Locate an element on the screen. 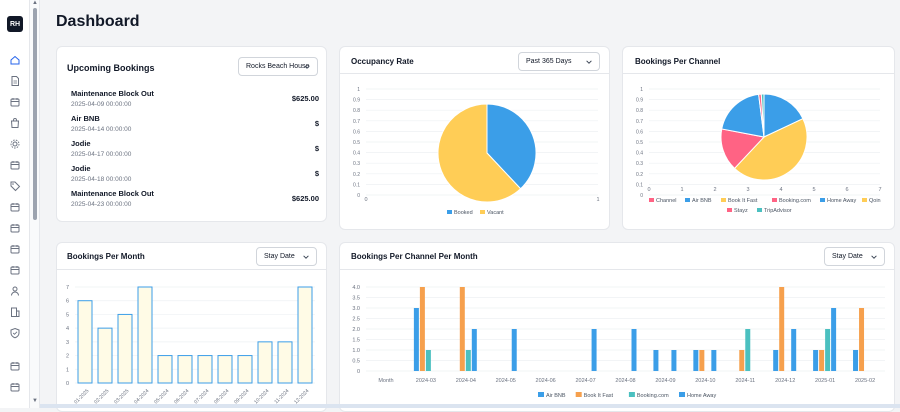 The image size is (900, 412). period-select: Past 365 Days is located at coordinates (559, 61).